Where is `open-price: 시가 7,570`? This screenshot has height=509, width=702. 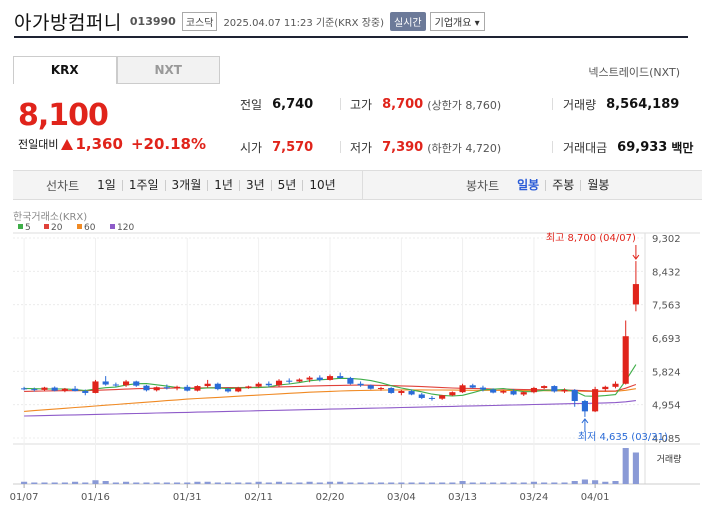 open-price: 시가 7,570 is located at coordinates (276, 147).